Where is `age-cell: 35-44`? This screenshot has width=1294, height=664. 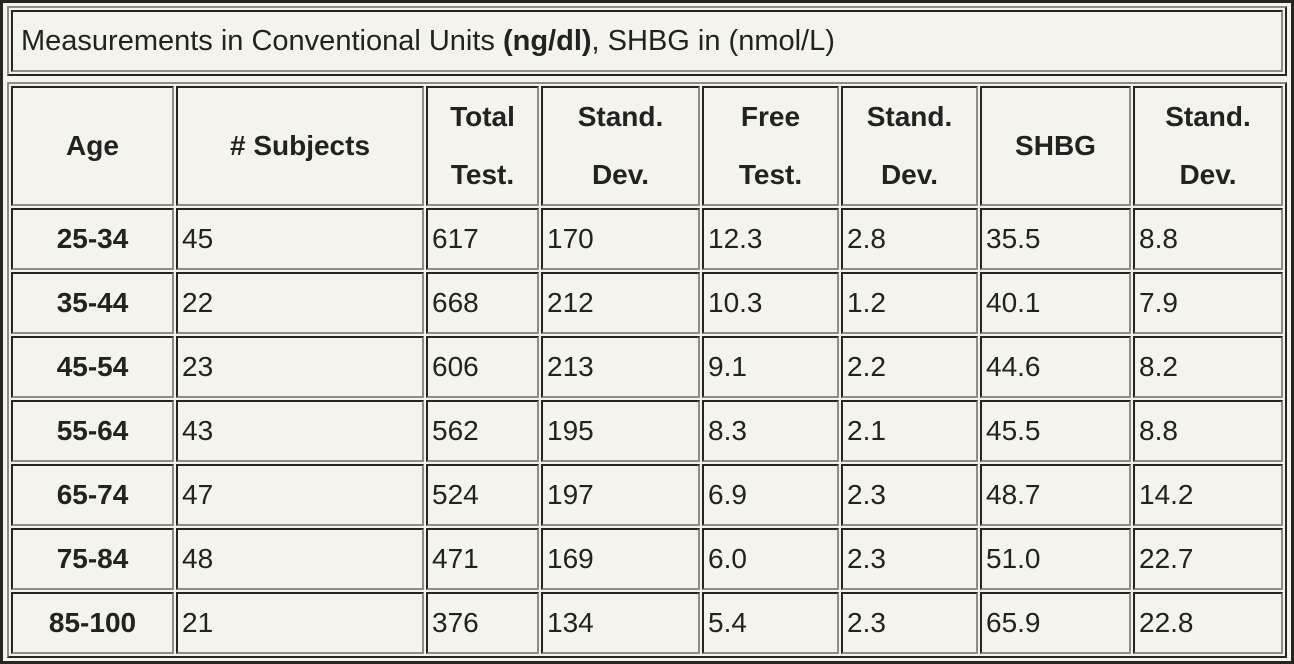
age-cell: 35-44 is located at coordinates (92, 303).